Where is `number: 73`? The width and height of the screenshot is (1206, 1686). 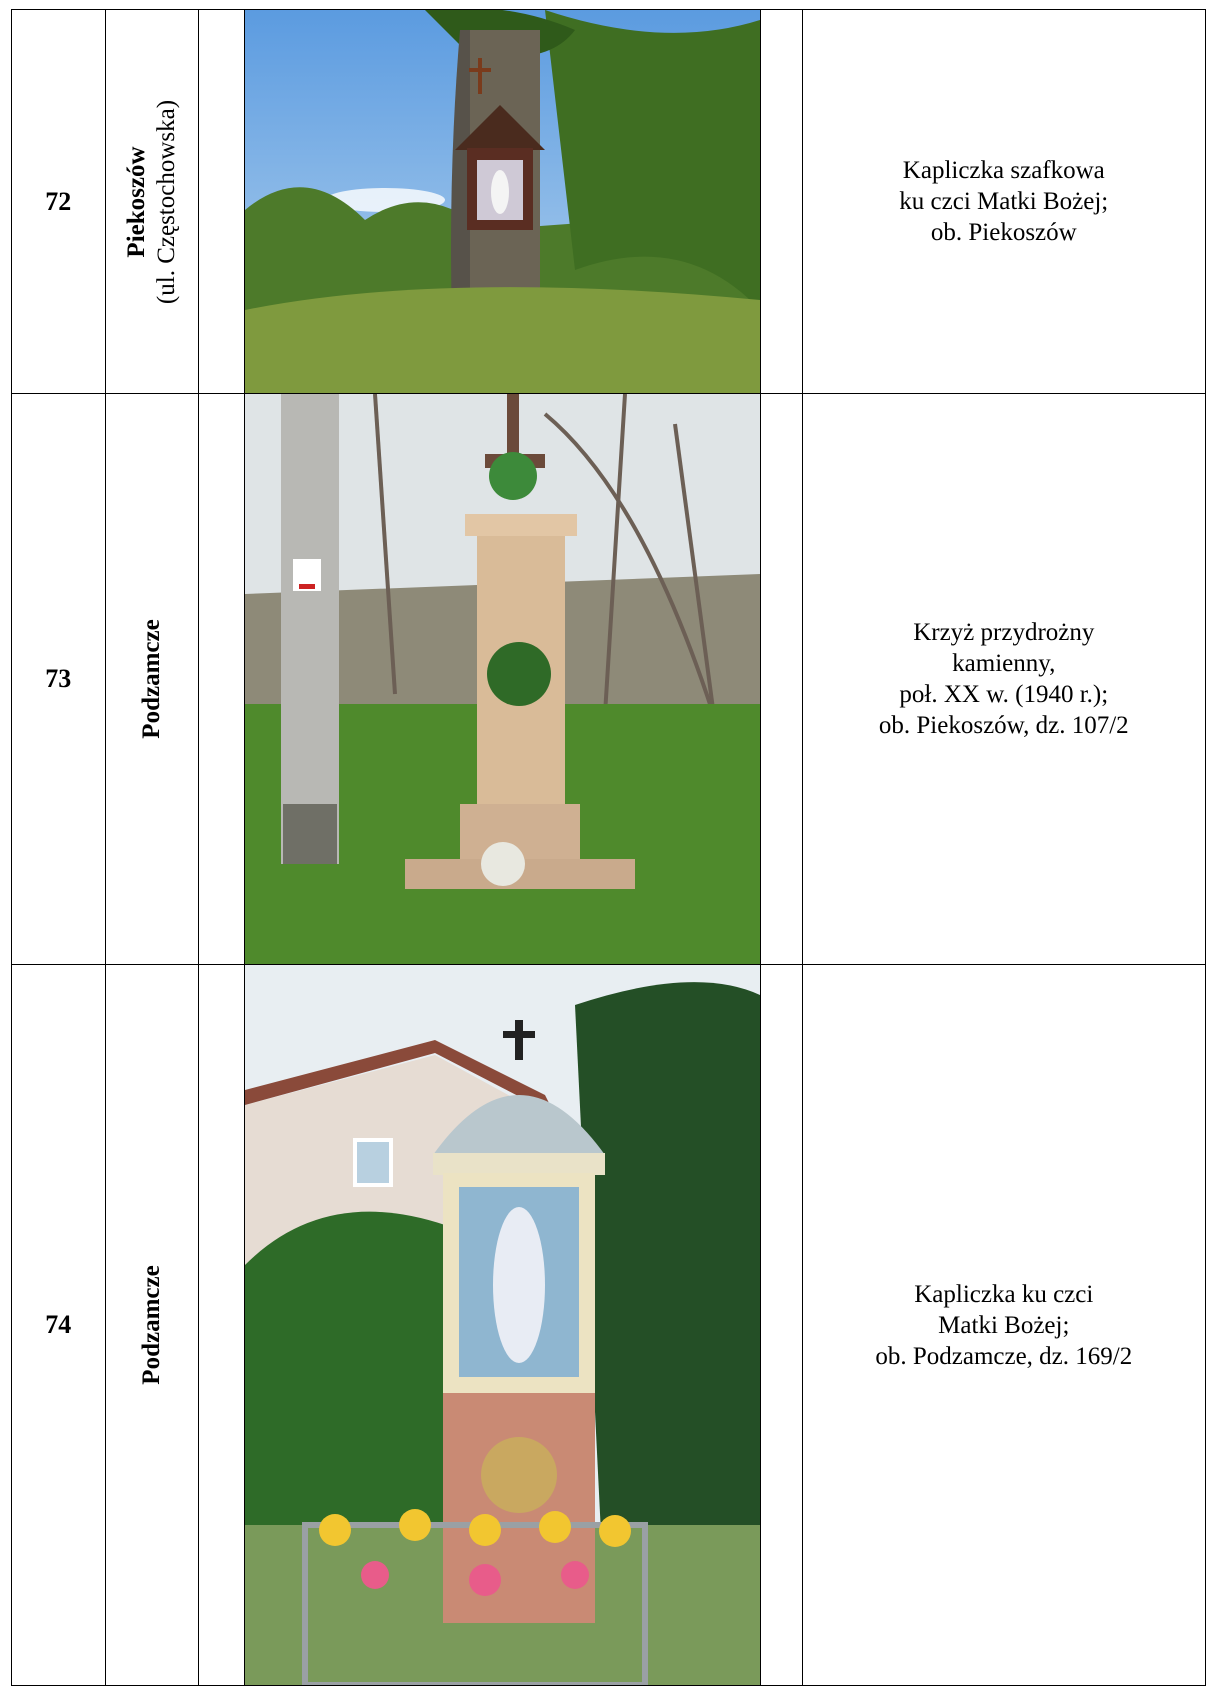
number: 73 is located at coordinates (58, 678).